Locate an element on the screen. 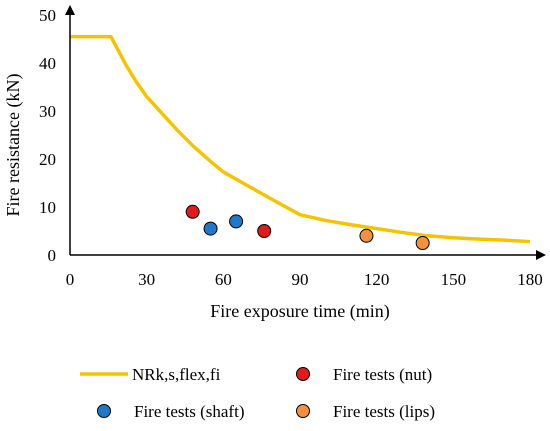  legend-label-nrk-s-flex-fi: NRk,s,flex,fi is located at coordinates (176, 374).